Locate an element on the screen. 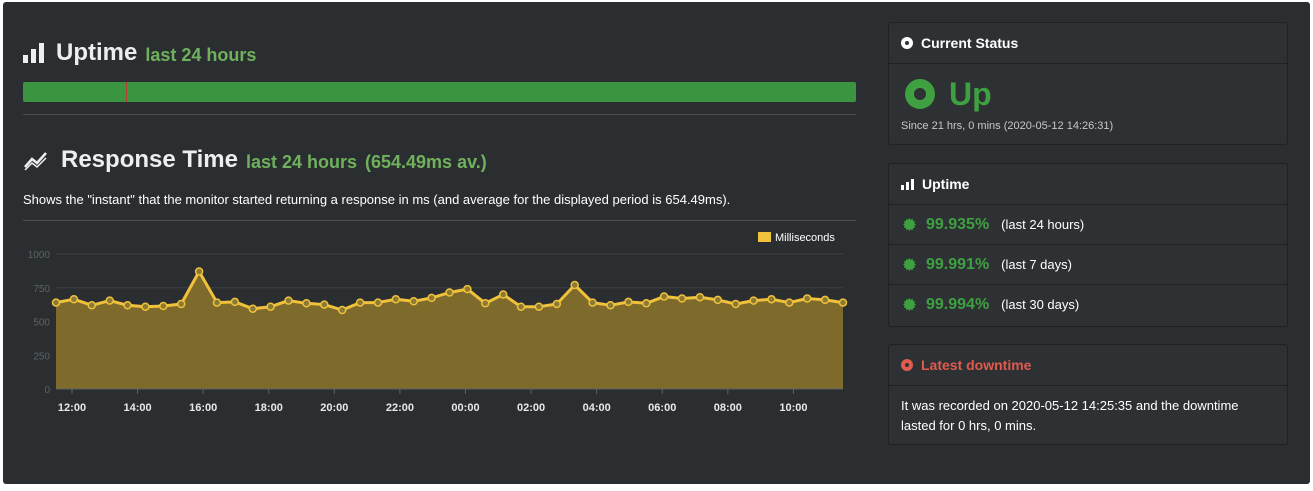  series-area is located at coordinates (449, 330).